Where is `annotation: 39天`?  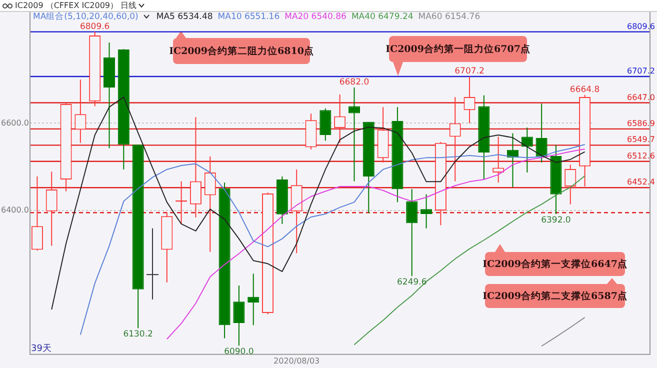
annotation: 39天 is located at coordinates (41, 348).